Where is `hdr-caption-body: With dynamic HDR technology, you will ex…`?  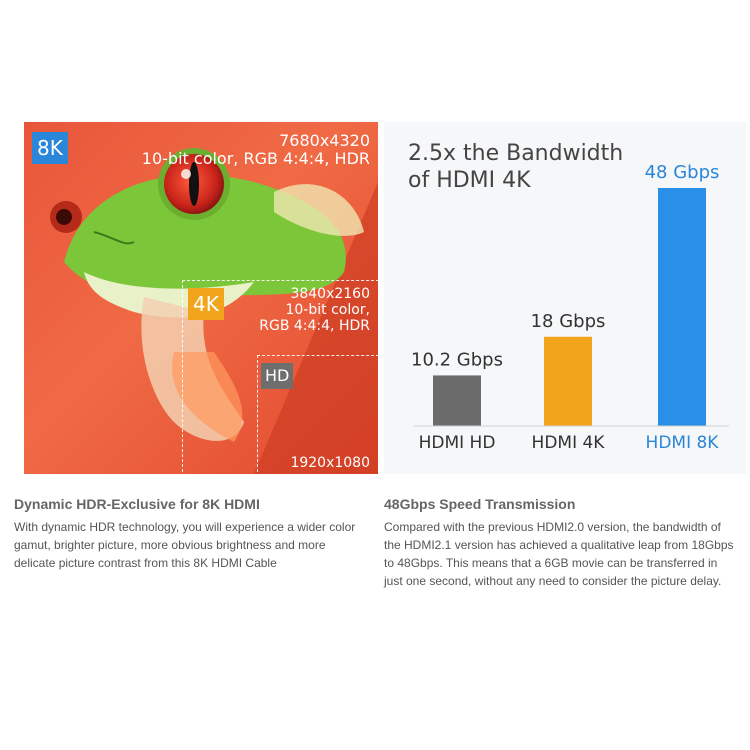 hdr-caption-body: With dynamic HDR technology, you will ex… is located at coordinates (185, 545).